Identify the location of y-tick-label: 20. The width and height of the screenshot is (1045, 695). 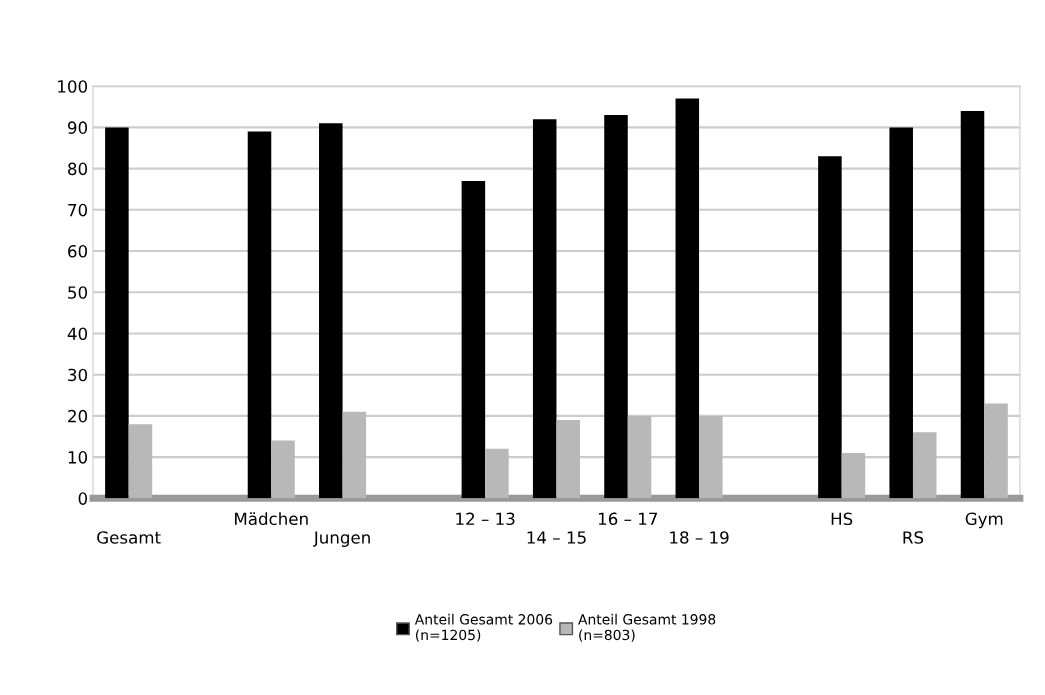
(78, 416).